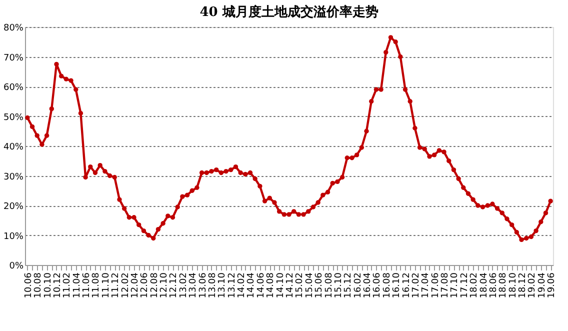 This screenshot has height=331, width=568. What do you see at coordinates (261, 285) in the screenshot?
I see `x-tick-label: 14.06` at bounding box center [261, 285].